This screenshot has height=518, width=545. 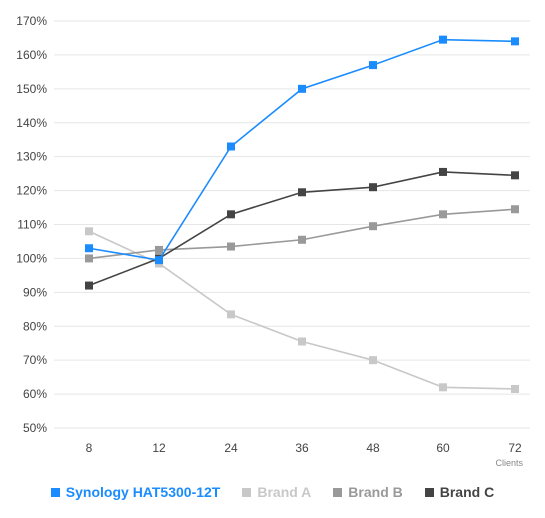 What do you see at coordinates (31, 258) in the screenshot?
I see `y-tick-label: 100%` at bounding box center [31, 258].